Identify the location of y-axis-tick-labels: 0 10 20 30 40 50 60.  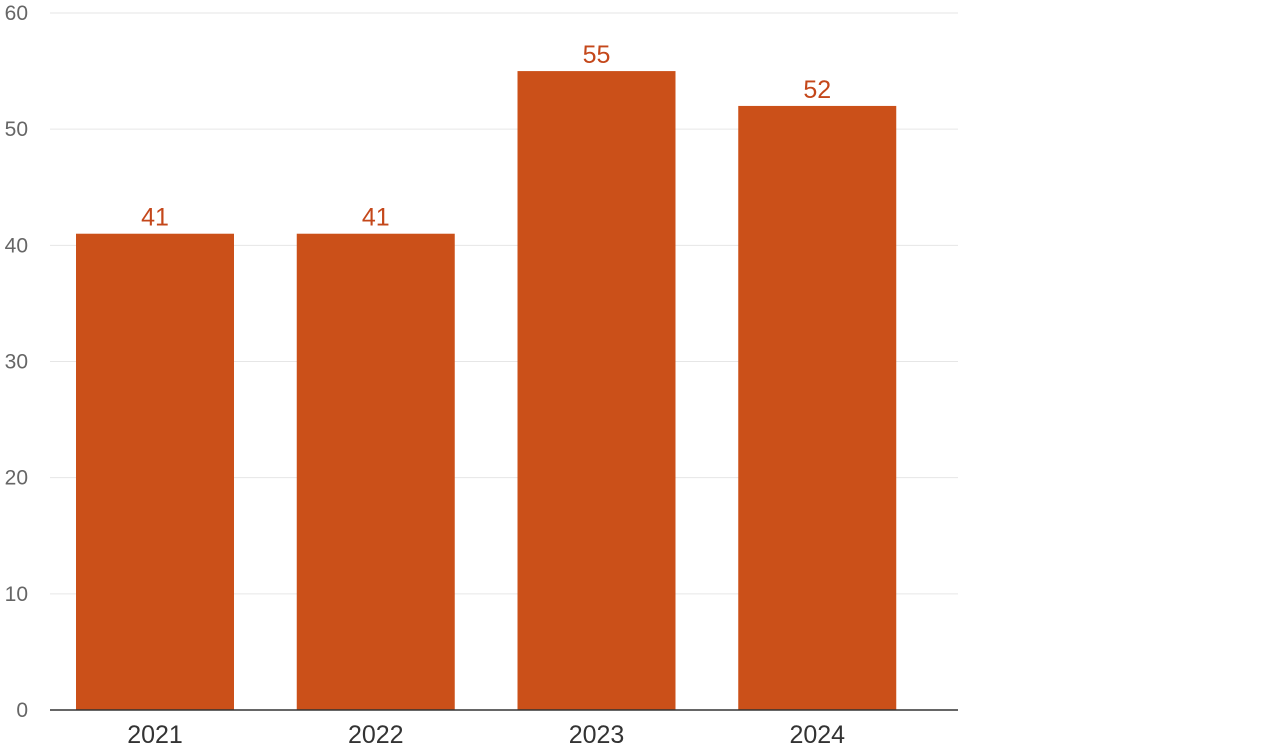
(16, 362).